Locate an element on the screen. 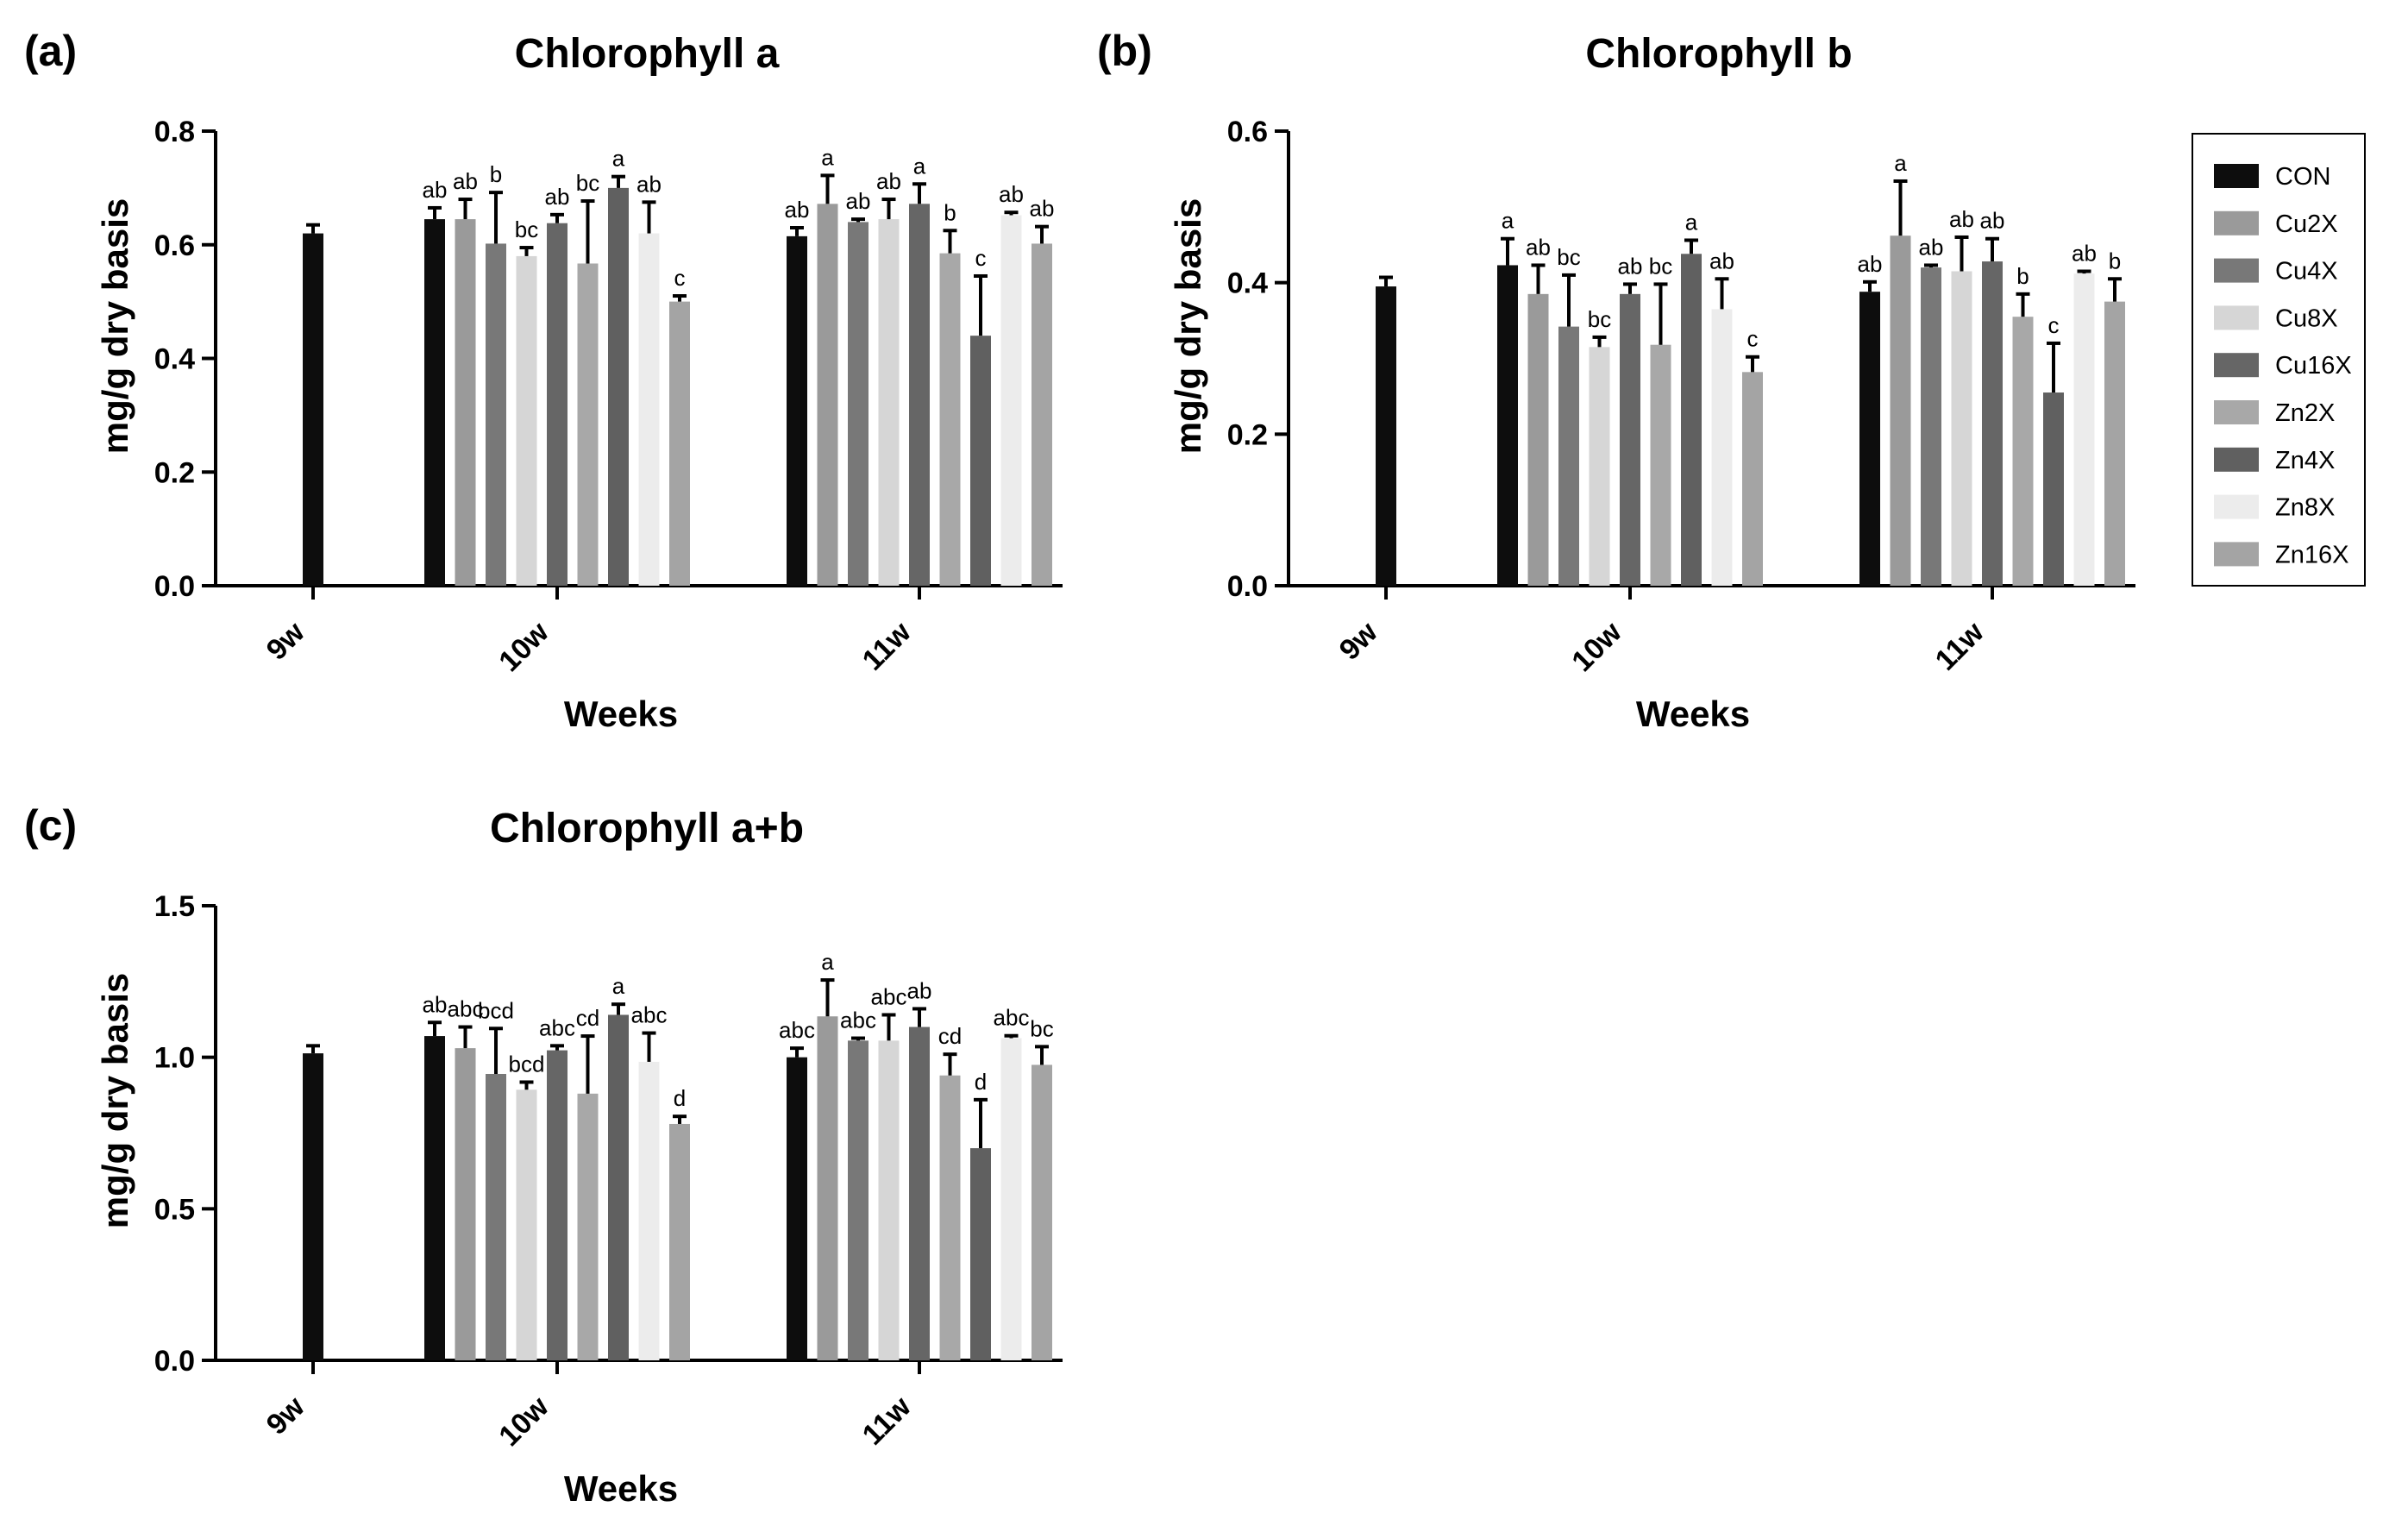 The width and height of the screenshot is (2408, 1532). legend-swatch-cu2x is located at coordinates (2236, 222).